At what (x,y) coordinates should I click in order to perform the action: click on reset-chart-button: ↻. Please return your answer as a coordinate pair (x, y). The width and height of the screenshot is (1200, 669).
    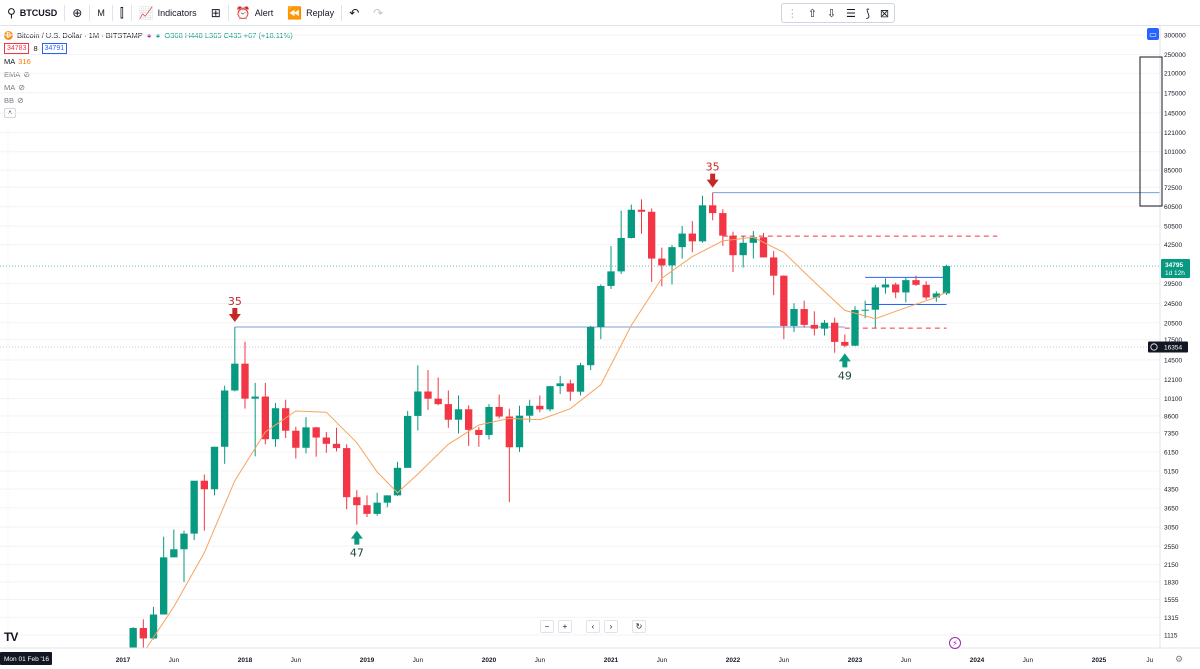
    Looking at the image, I should click on (639, 626).